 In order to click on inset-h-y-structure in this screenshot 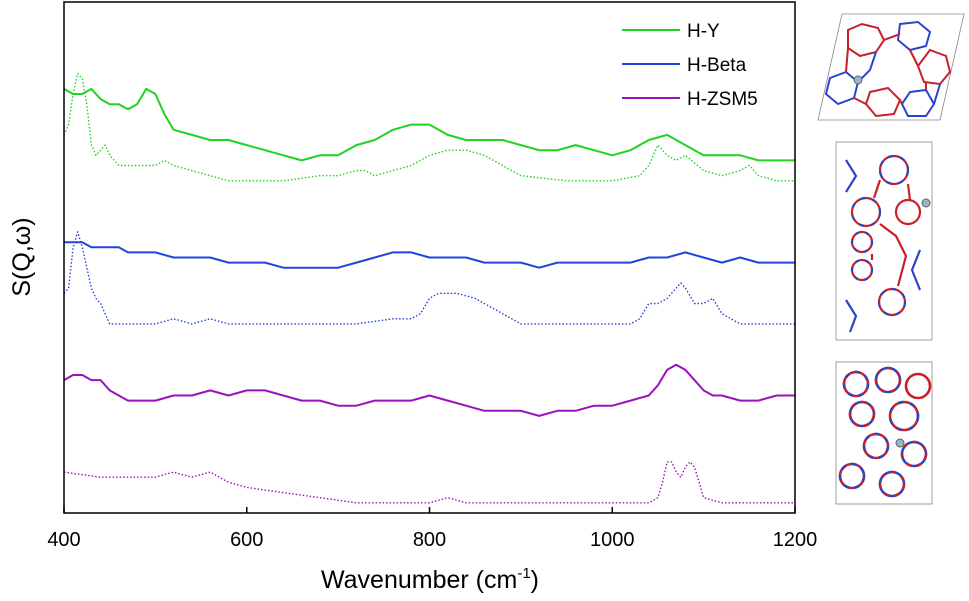, I will do `click(891, 67)`.